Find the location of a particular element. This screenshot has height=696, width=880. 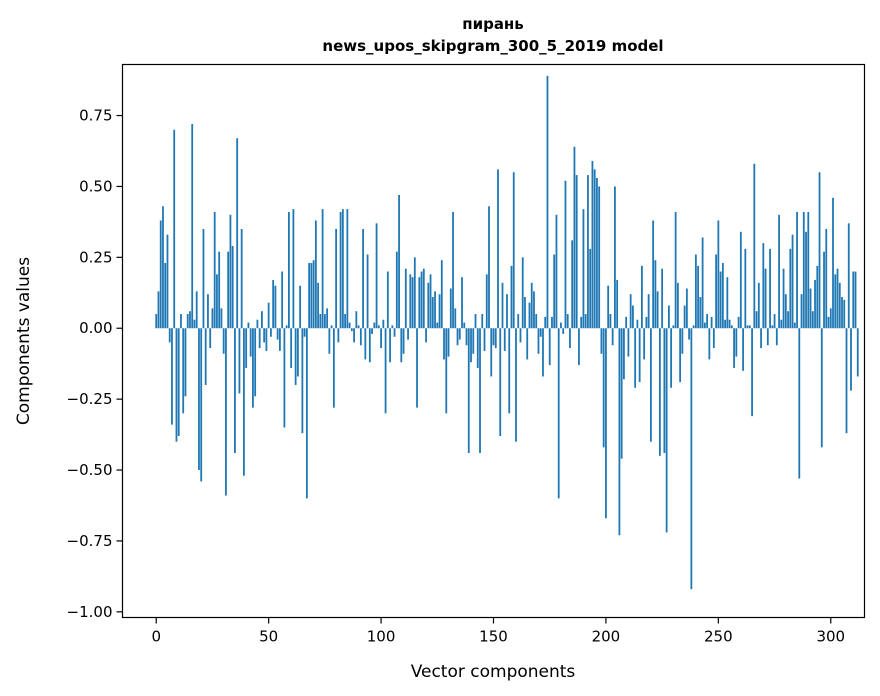

y-tick-label: 0.00 is located at coordinates (95, 328).